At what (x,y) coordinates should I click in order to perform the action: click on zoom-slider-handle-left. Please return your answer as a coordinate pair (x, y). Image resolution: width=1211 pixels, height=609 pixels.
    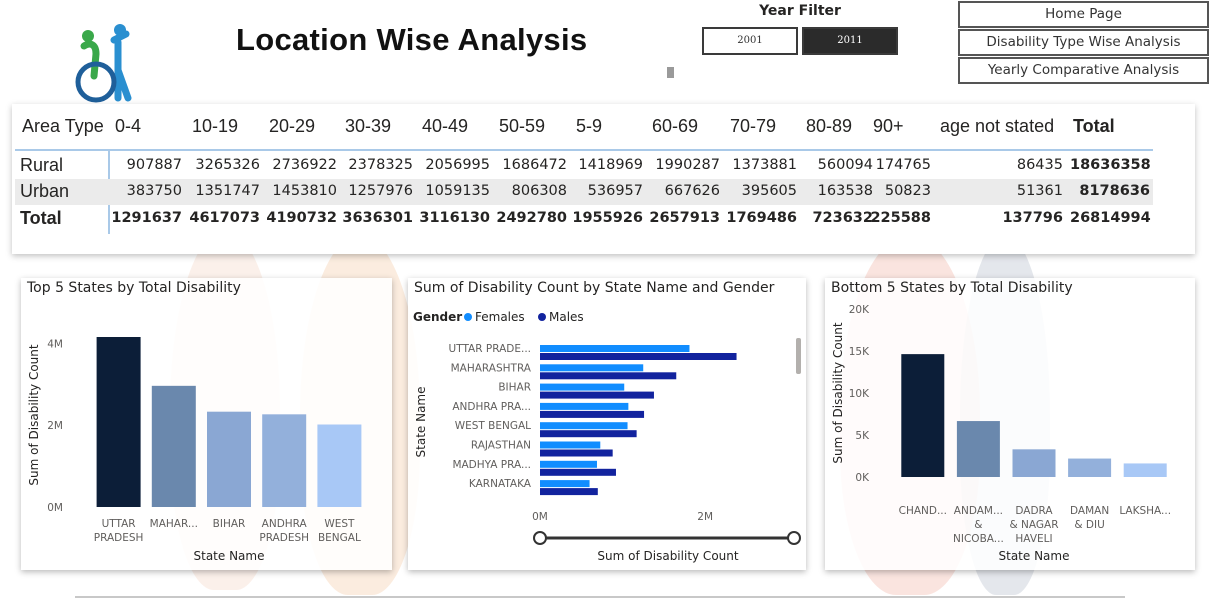
    Looking at the image, I should click on (540, 538).